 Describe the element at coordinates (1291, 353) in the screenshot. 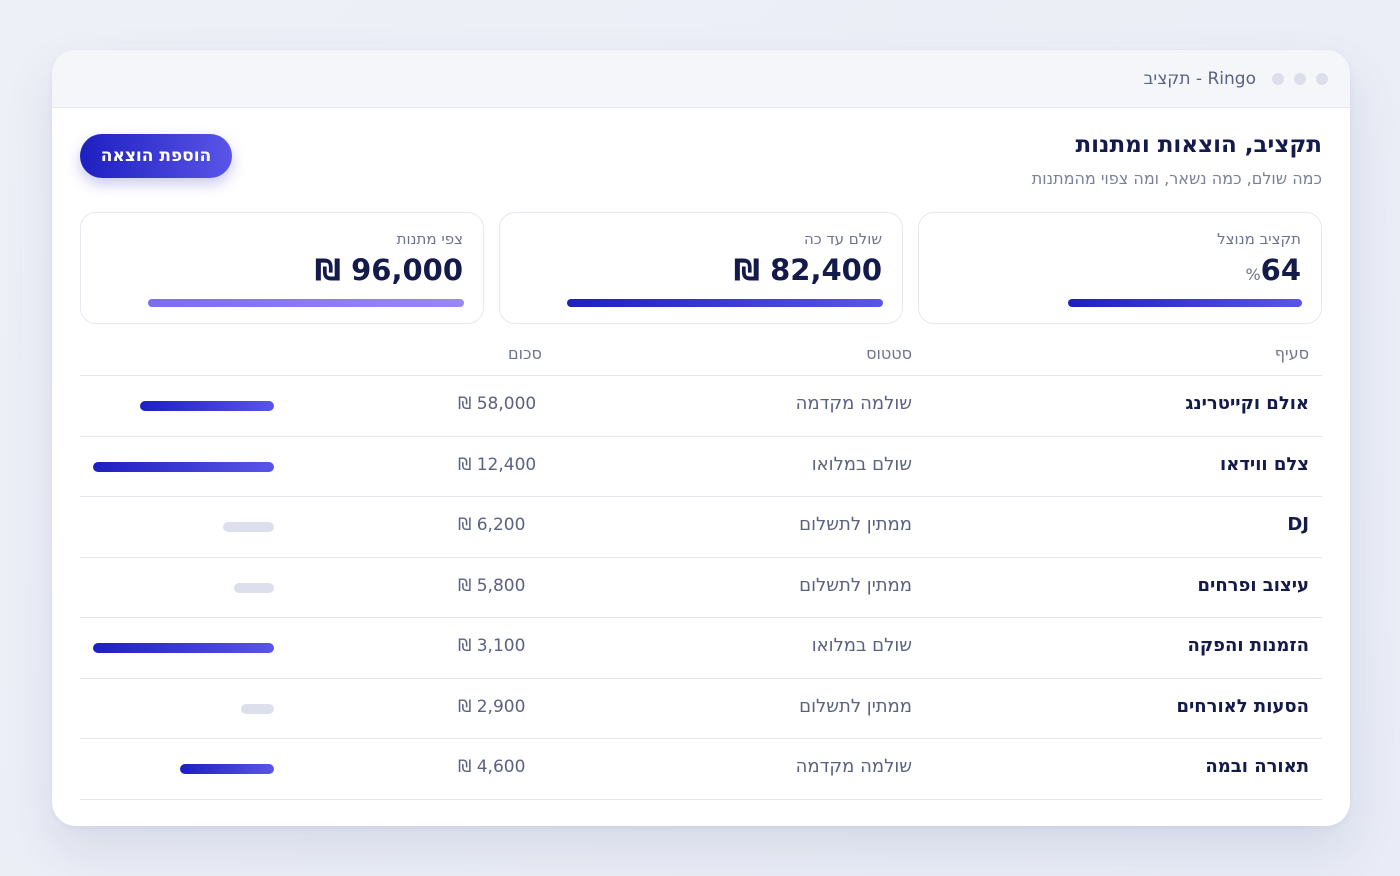

I see `header-item: סעיף` at that location.